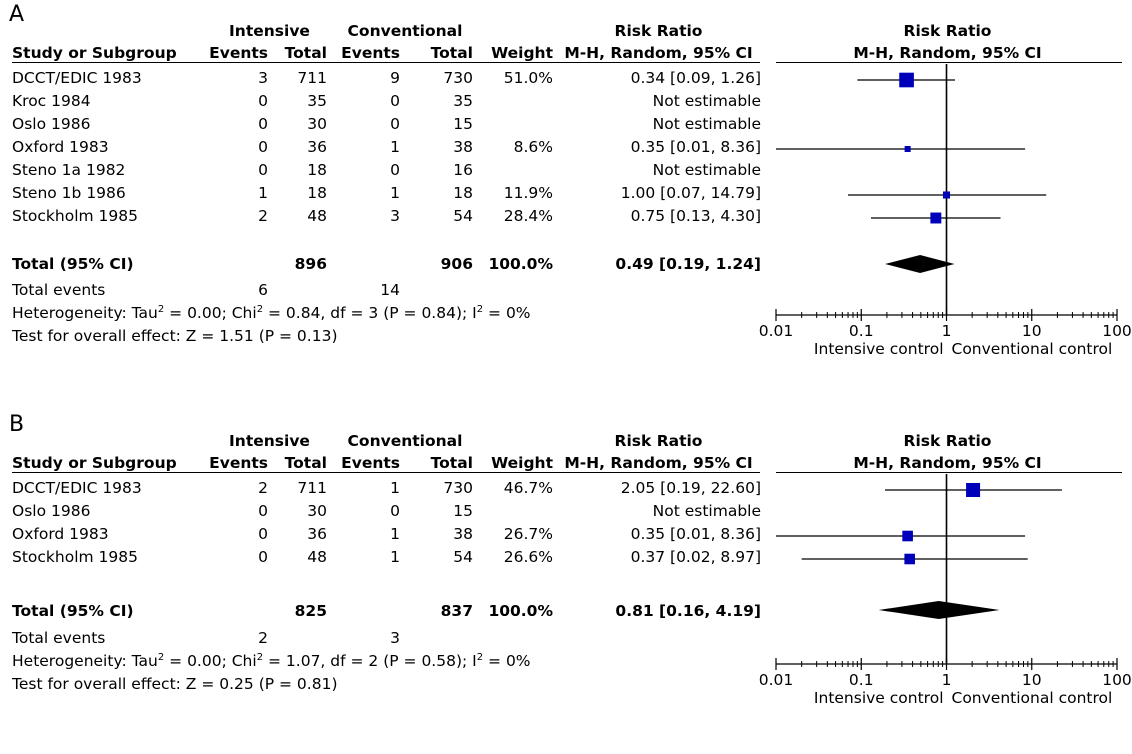 This screenshot has height=754, width=1132. Describe the element at coordinates (861, 331) in the screenshot. I see `x-tick-label: 0.1` at that location.